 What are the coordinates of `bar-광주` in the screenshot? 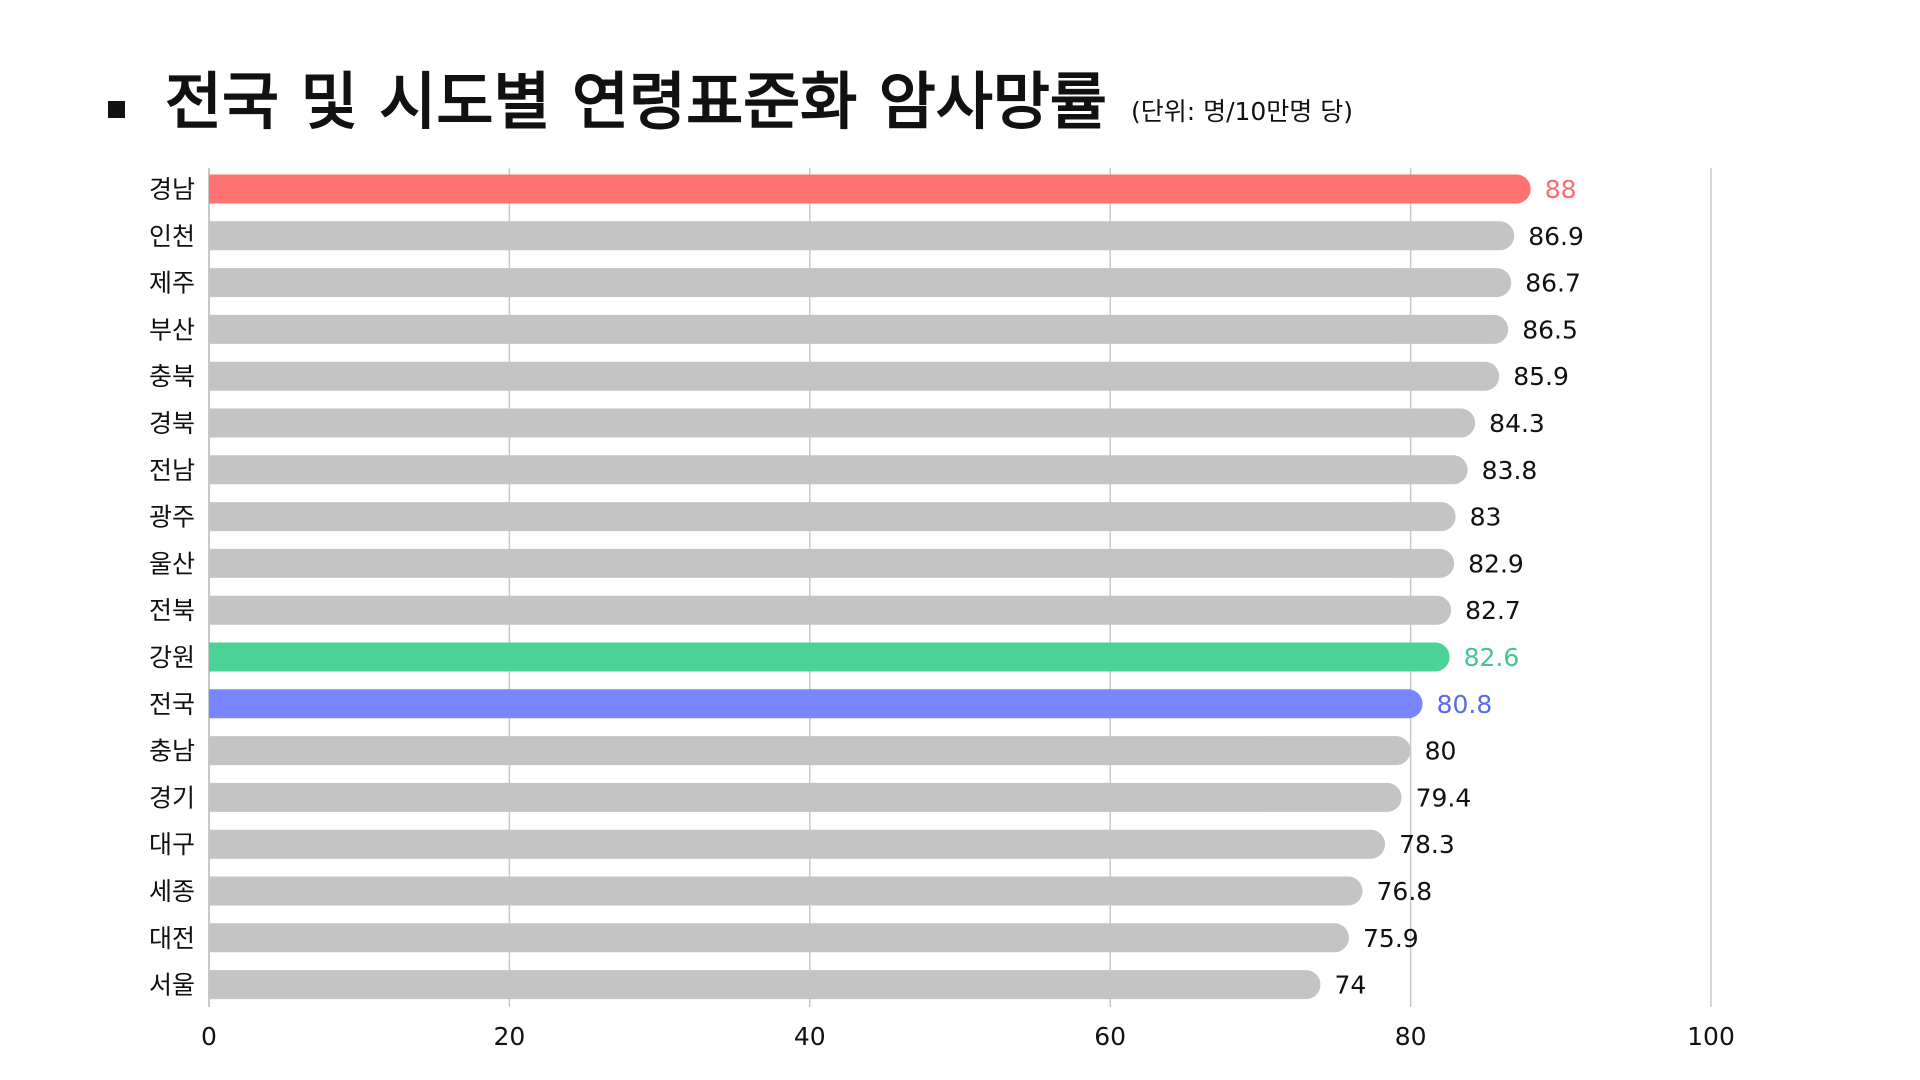 It's located at (832, 517).